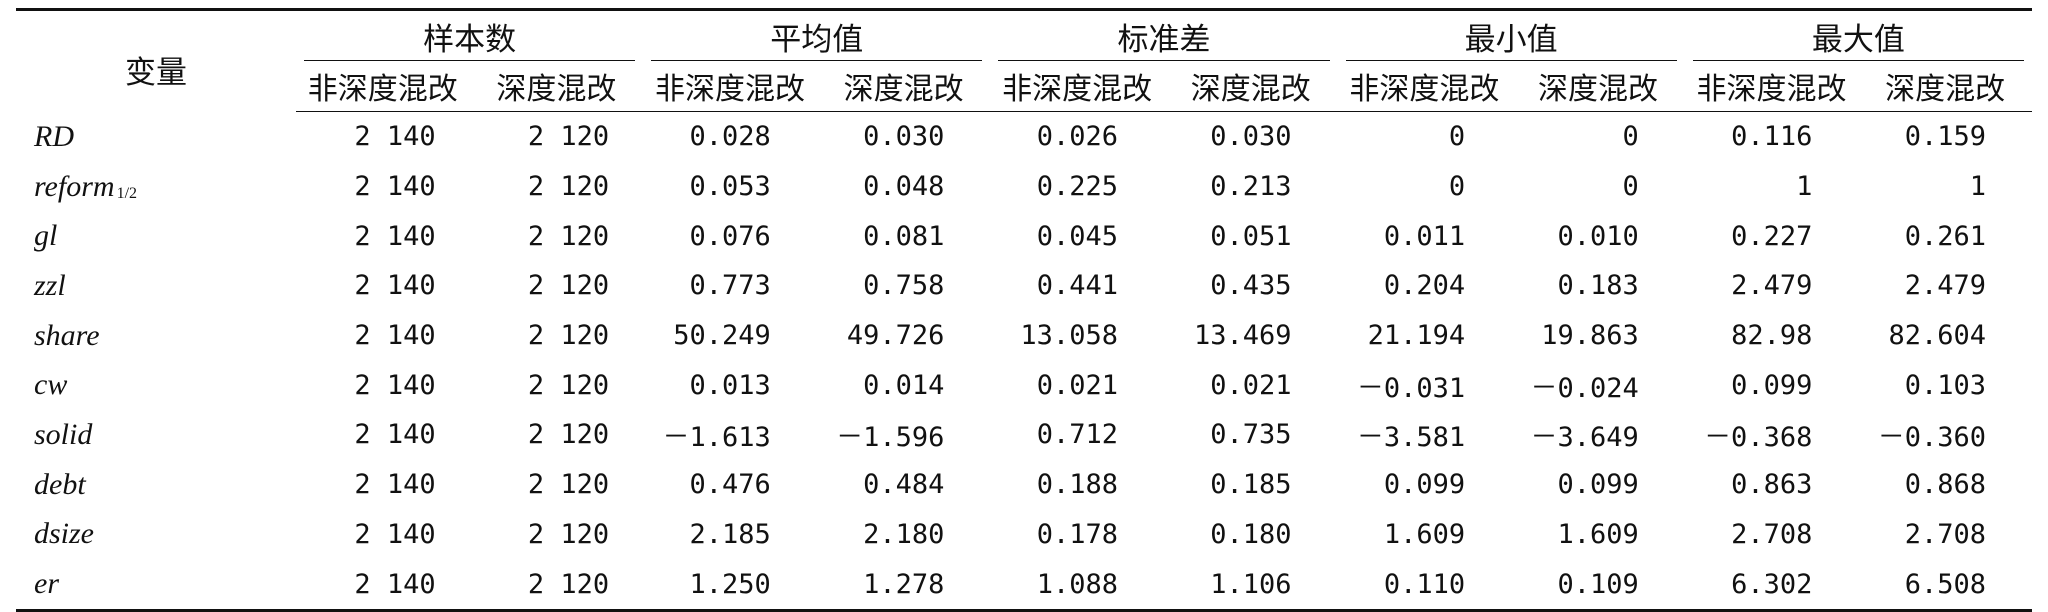  I want to click on value-cell: 0.081, so click(904, 236).